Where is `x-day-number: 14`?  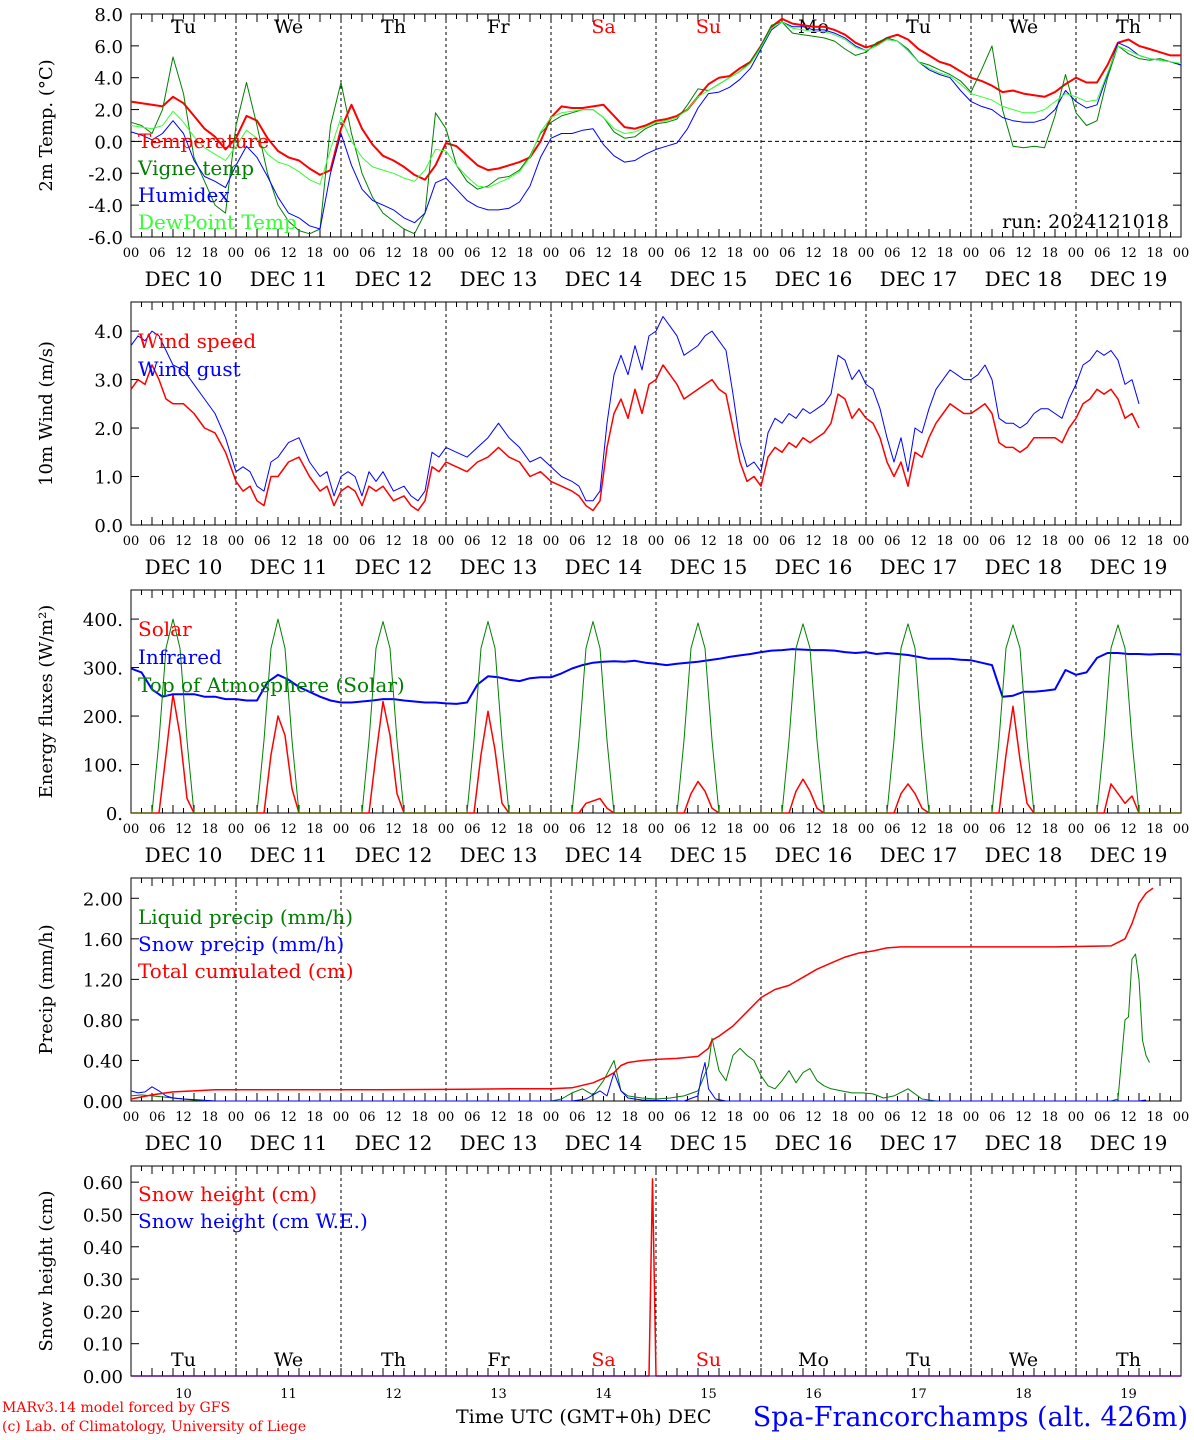
x-day-number: 14 is located at coordinates (603, 1393).